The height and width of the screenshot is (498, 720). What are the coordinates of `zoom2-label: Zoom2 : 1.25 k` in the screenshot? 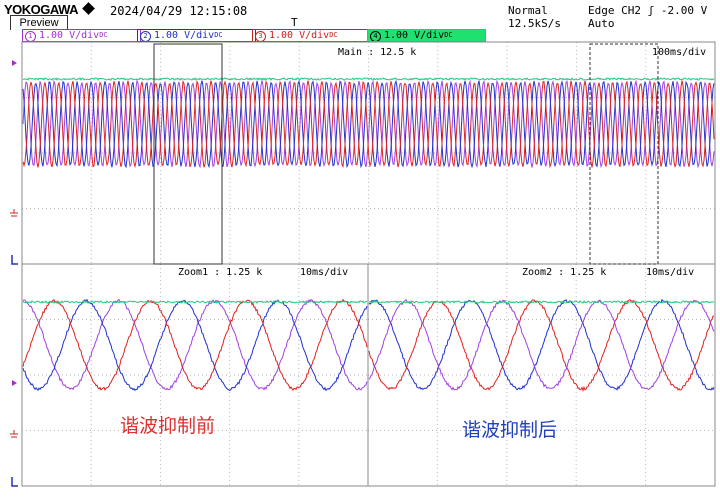 It's located at (564, 272).